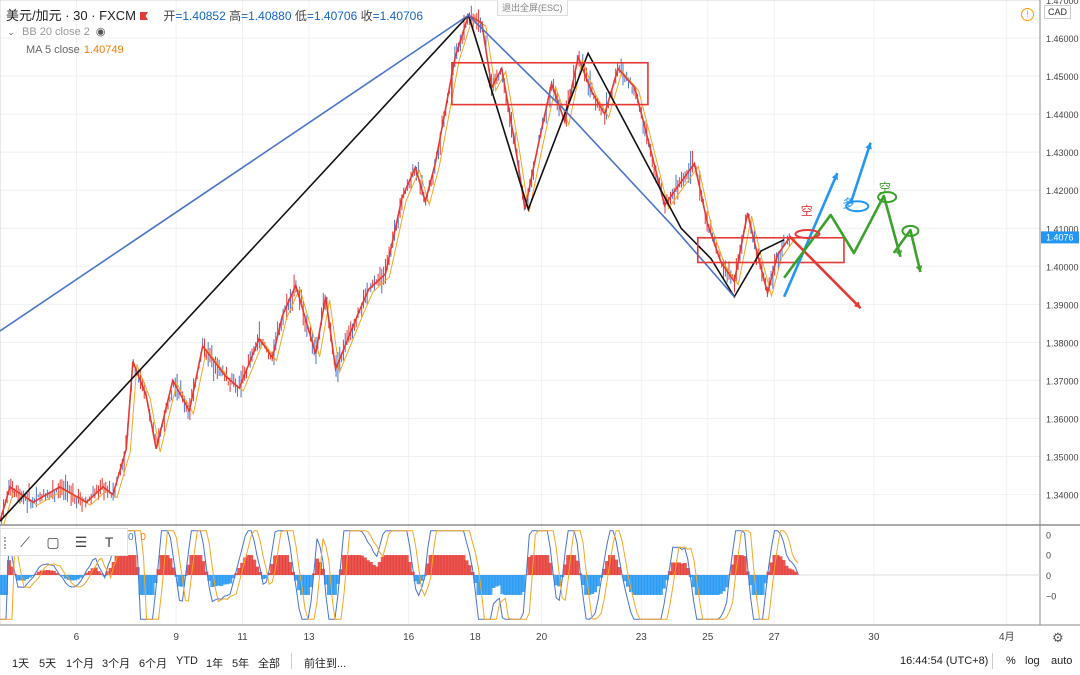 The image size is (1080, 675). Describe the element at coordinates (775, 637) in the screenshot. I see `time-tick-label: 27` at that location.